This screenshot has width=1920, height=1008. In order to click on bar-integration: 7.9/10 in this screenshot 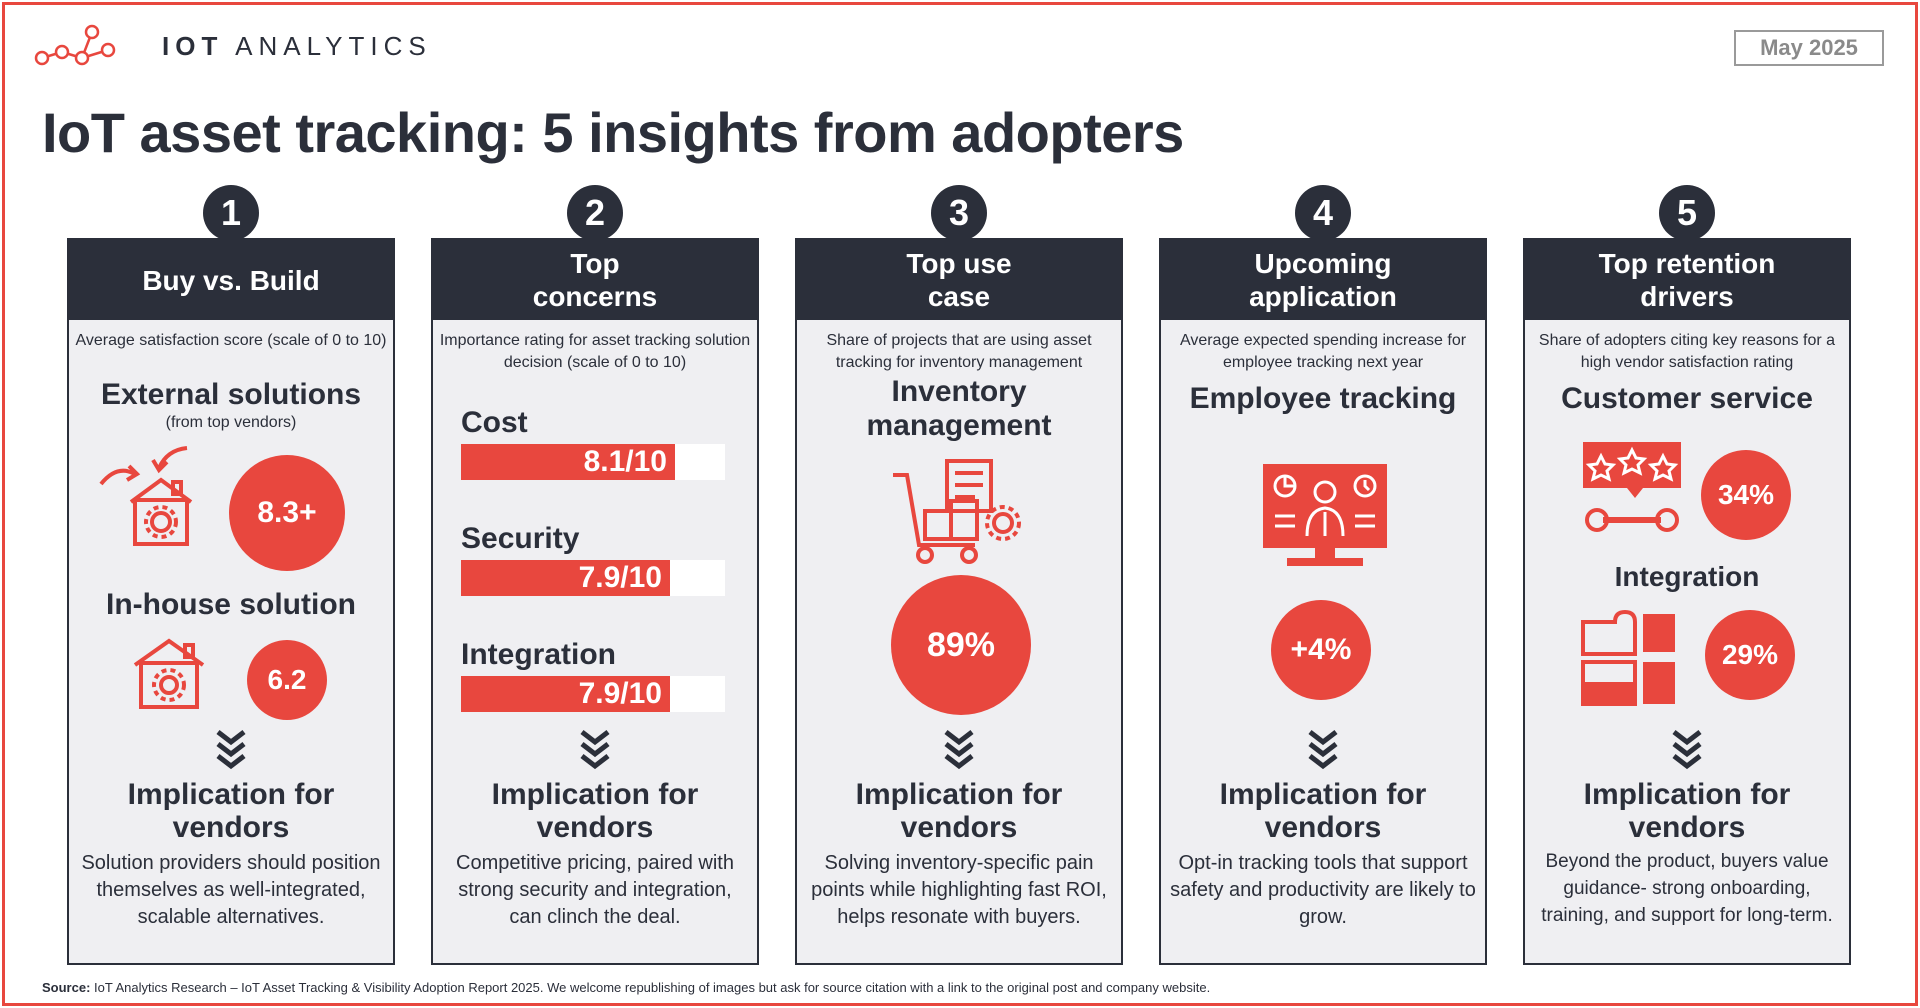, I will do `click(565, 694)`.